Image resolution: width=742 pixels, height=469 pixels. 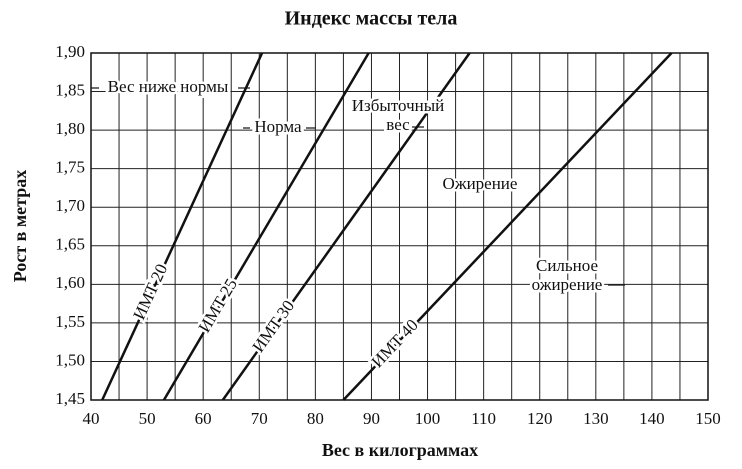 I want to click on y-tick-label: 1,45, so click(x=70, y=398).